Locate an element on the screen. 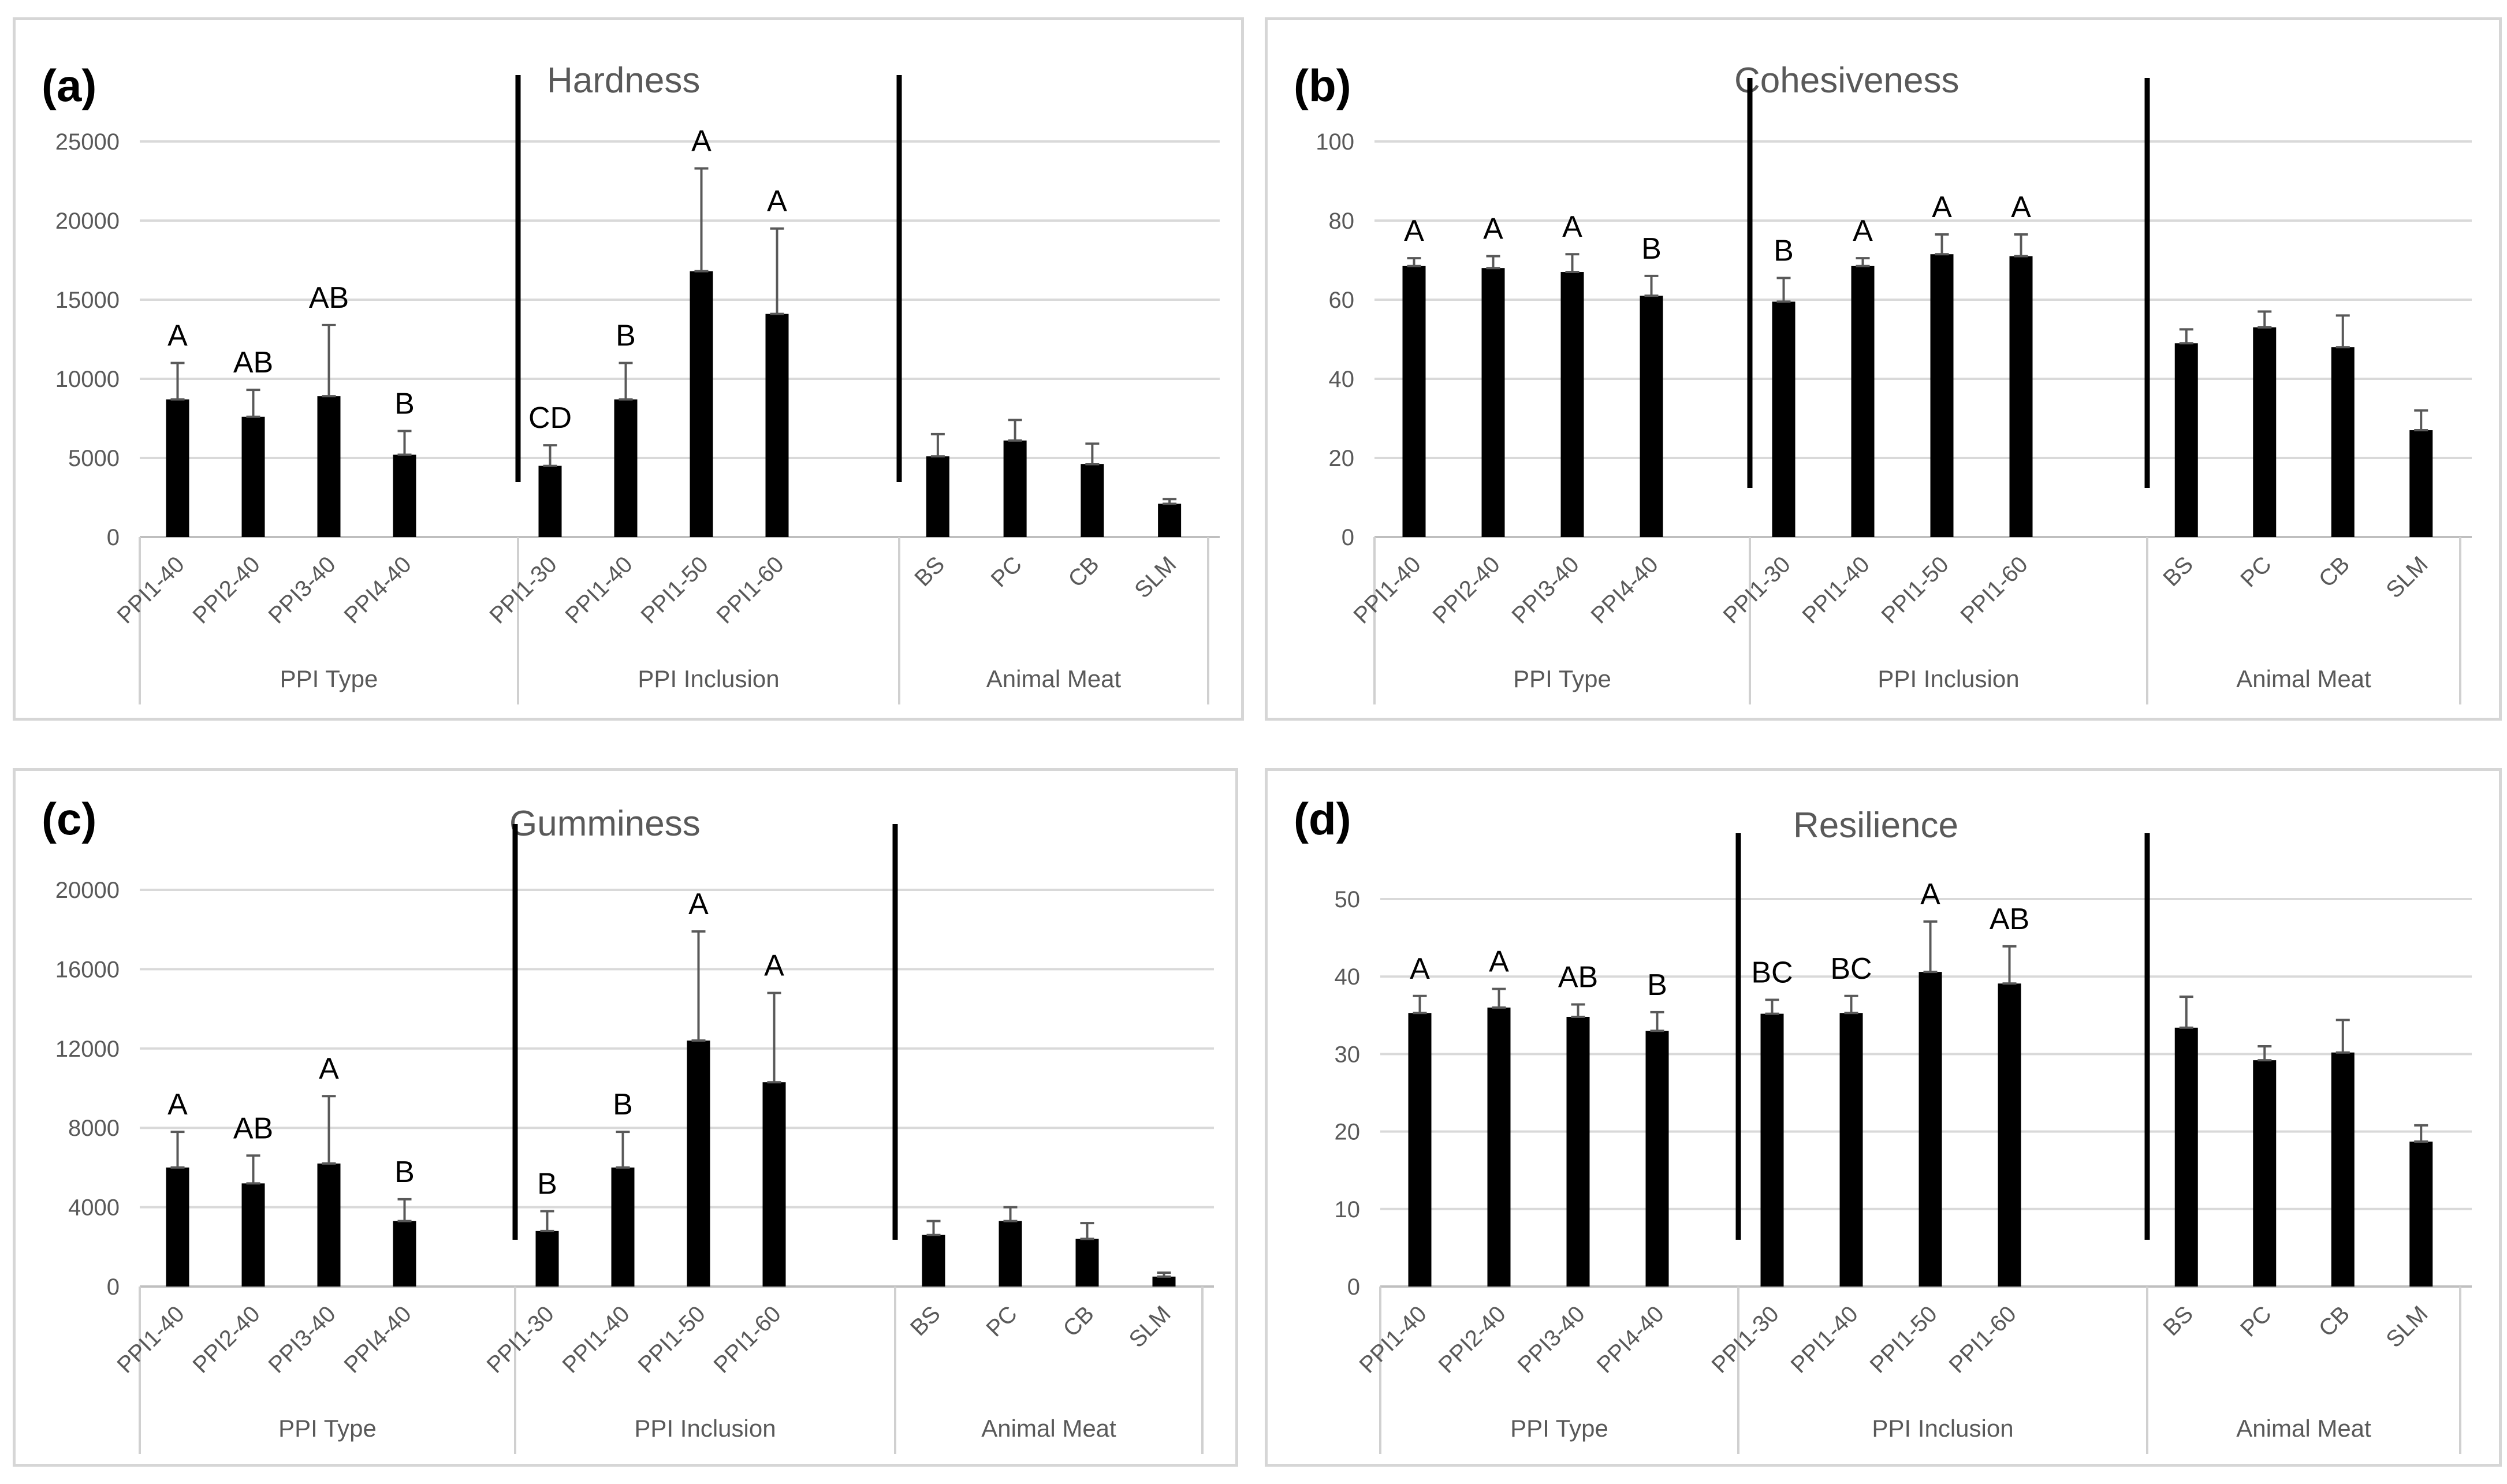 The image size is (2507, 1484). x-tick-label: PPI1-30 is located at coordinates (1745, 1339).